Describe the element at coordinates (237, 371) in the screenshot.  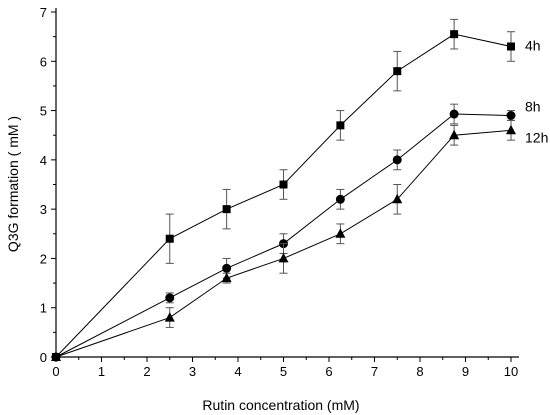
I see `x-tick-label: 4` at that location.